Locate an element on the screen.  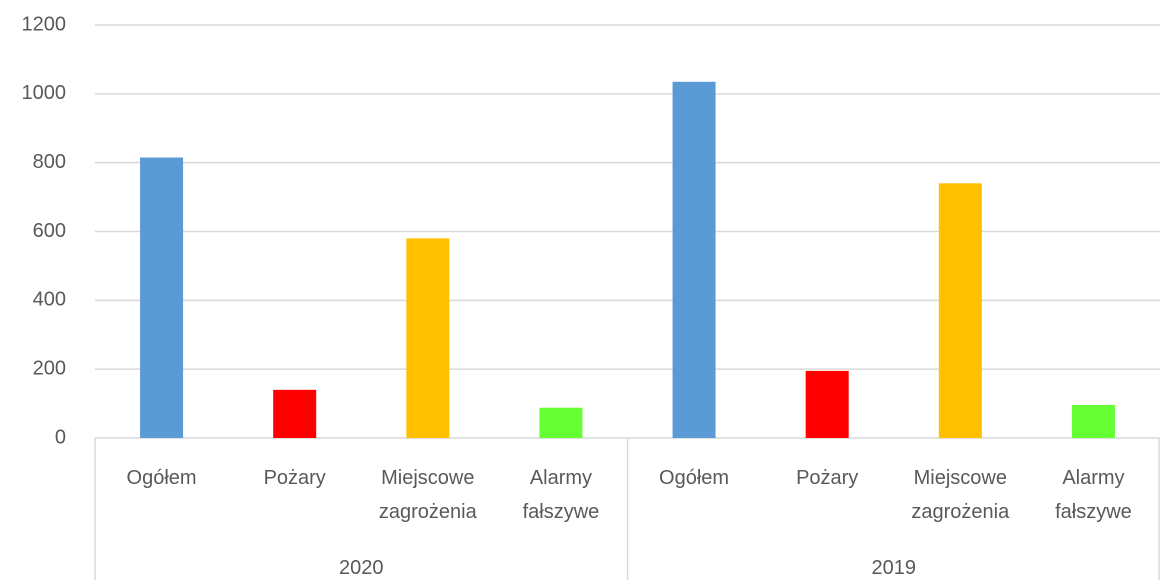
y-tick-label: 800 is located at coordinates (49, 162).